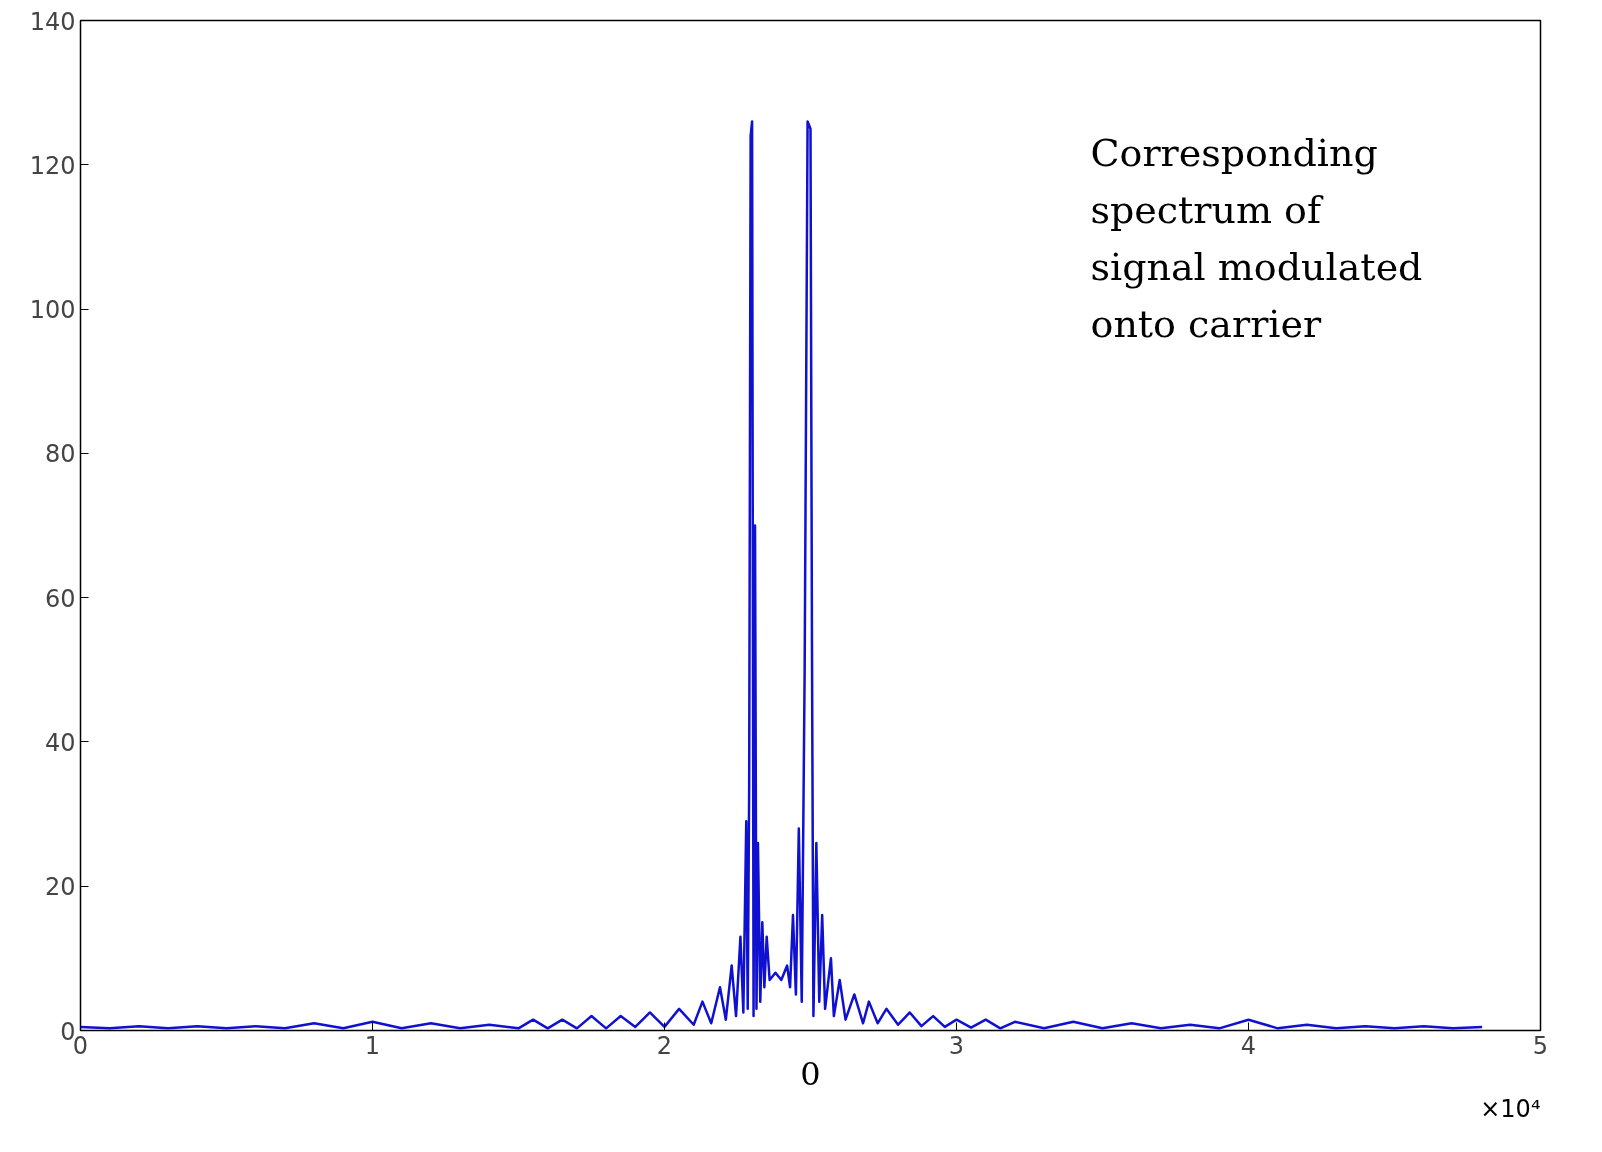  I want to click on y-tick-label: 100, so click(52, 310).